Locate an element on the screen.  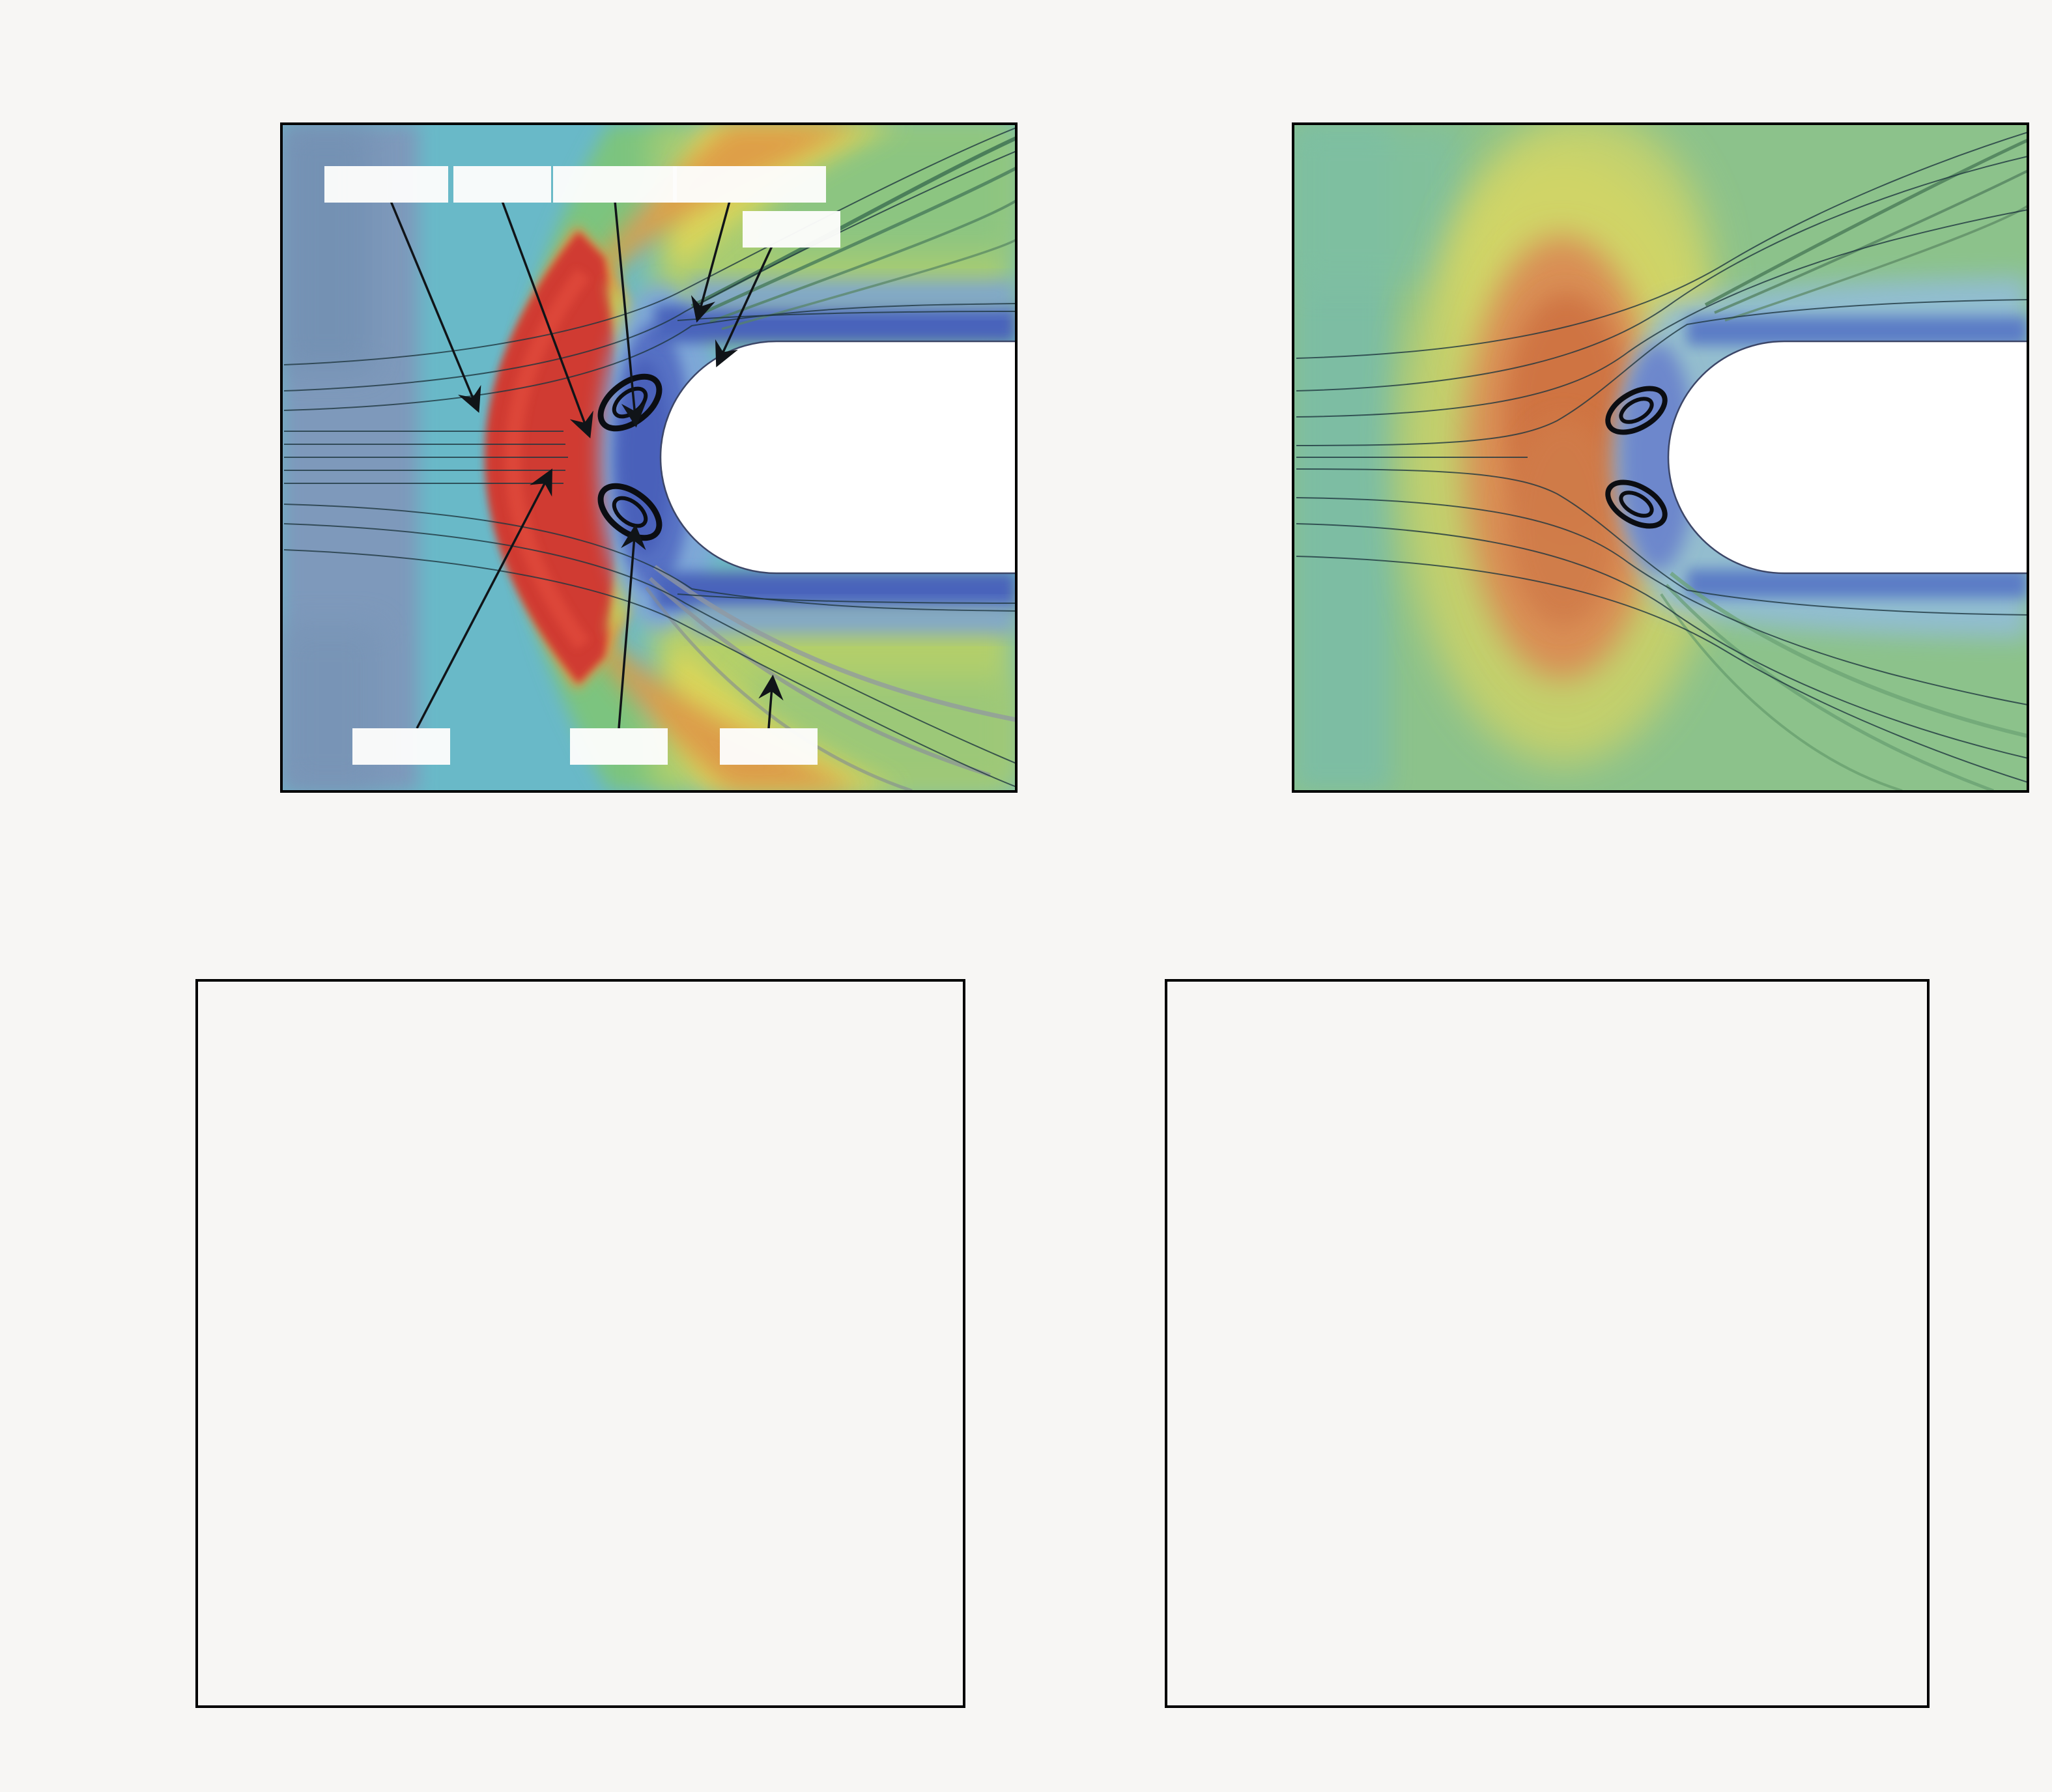
panel-a-border is located at coordinates (649, 458).